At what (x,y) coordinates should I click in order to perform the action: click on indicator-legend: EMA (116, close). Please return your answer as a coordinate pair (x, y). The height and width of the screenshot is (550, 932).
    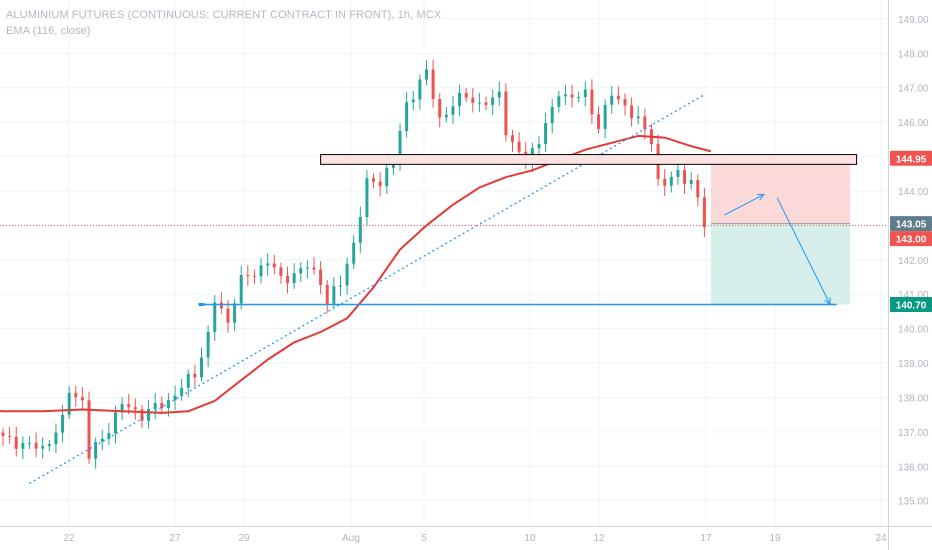
    Looking at the image, I should click on (48, 31).